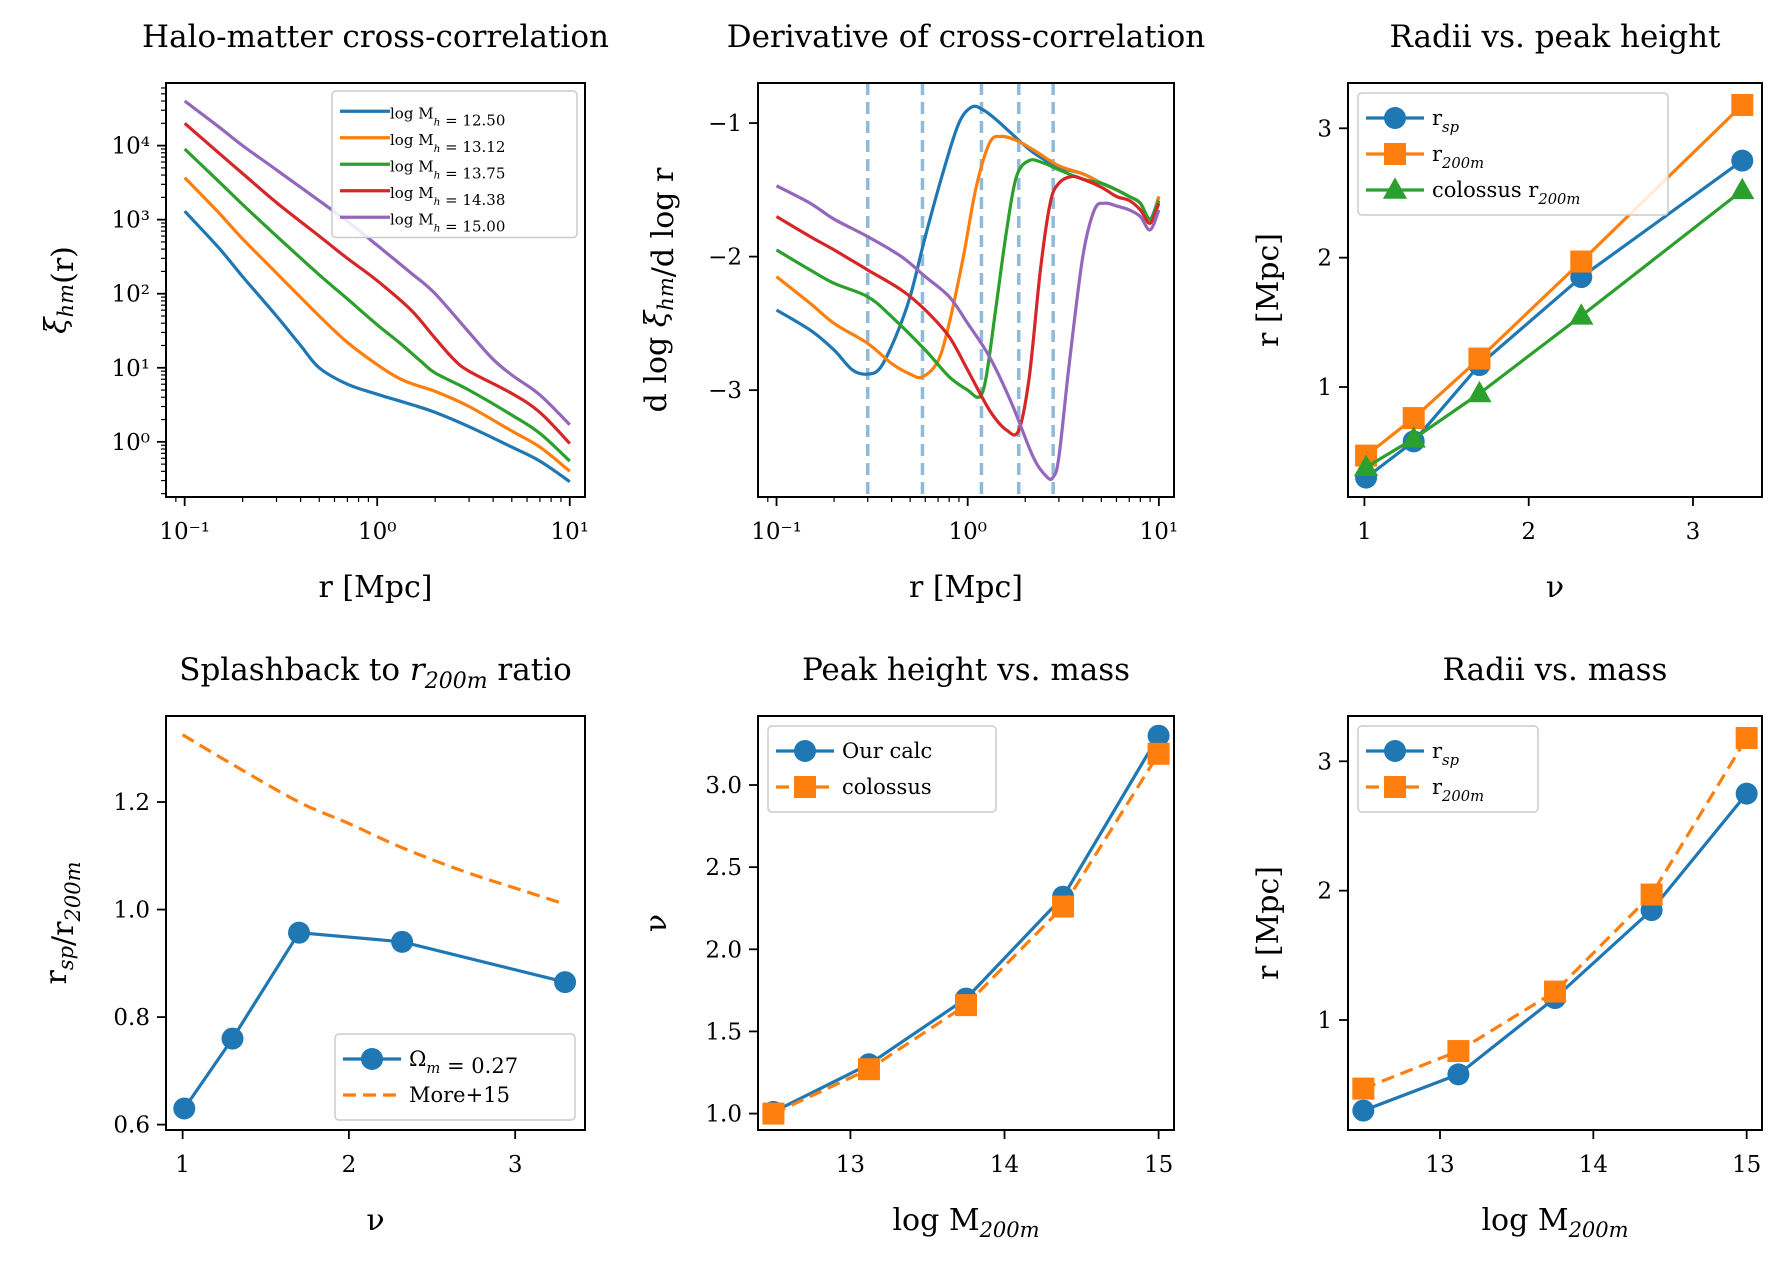  I want to click on x-tick-label: 10⁰, so click(377, 532).